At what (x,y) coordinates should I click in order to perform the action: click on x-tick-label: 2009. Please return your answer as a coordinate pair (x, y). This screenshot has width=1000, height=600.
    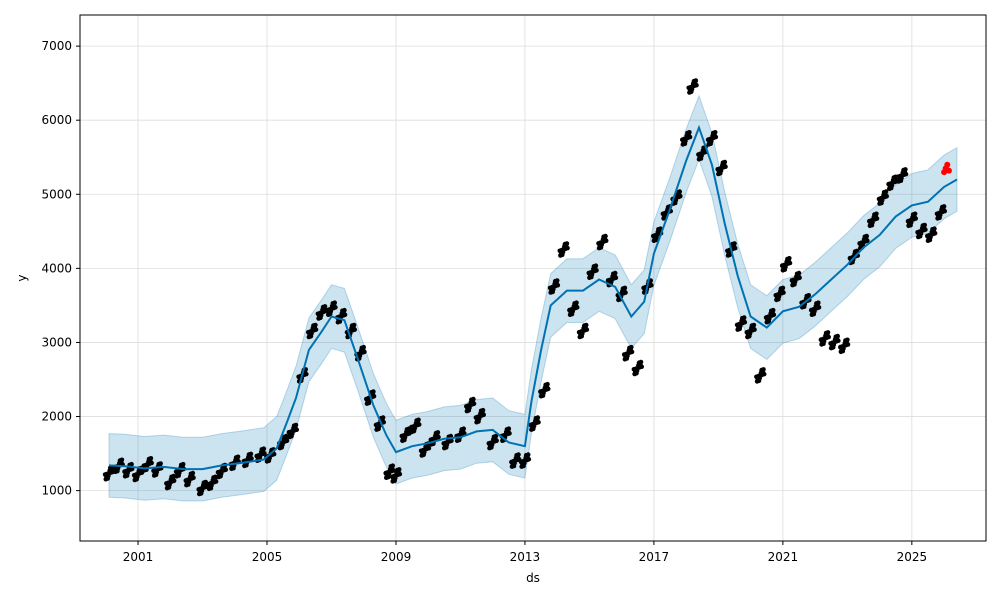
    Looking at the image, I should click on (396, 557).